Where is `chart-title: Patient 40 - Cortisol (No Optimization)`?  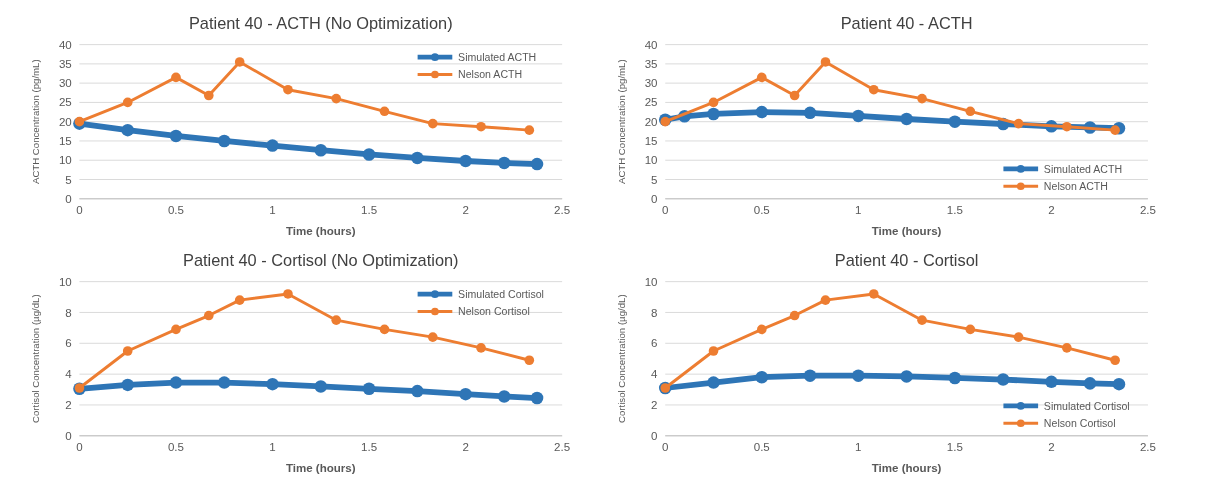
chart-title: Patient 40 - Cortisol (No Optimization) is located at coordinates (321, 260).